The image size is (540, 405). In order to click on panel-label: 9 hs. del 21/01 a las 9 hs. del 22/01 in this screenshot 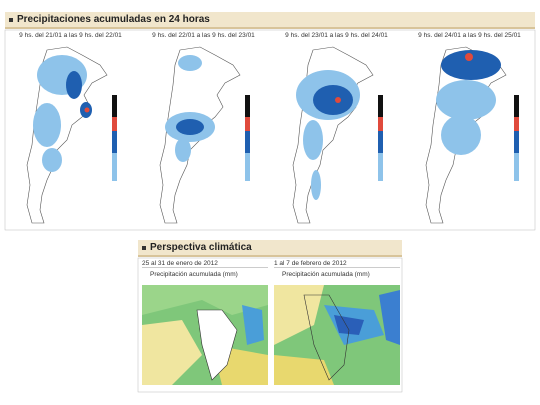, I will do `click(70, 35)`.